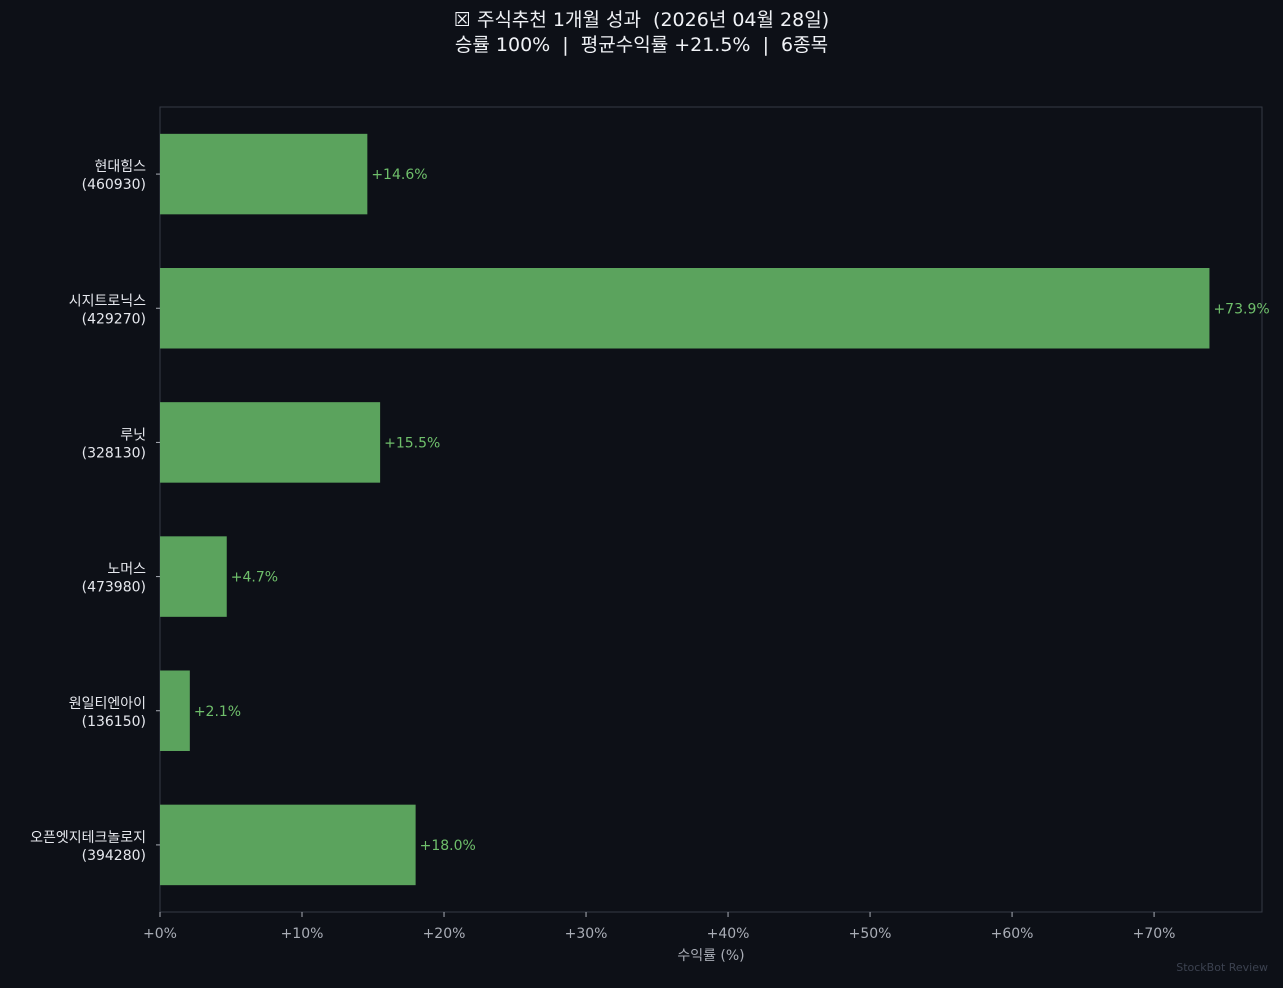 The width and height of the screenshot is (1283, 988). Describe the element at coordinates (114, 722) in the screenshot. I see `y-tick-code: (136150)` at that location.